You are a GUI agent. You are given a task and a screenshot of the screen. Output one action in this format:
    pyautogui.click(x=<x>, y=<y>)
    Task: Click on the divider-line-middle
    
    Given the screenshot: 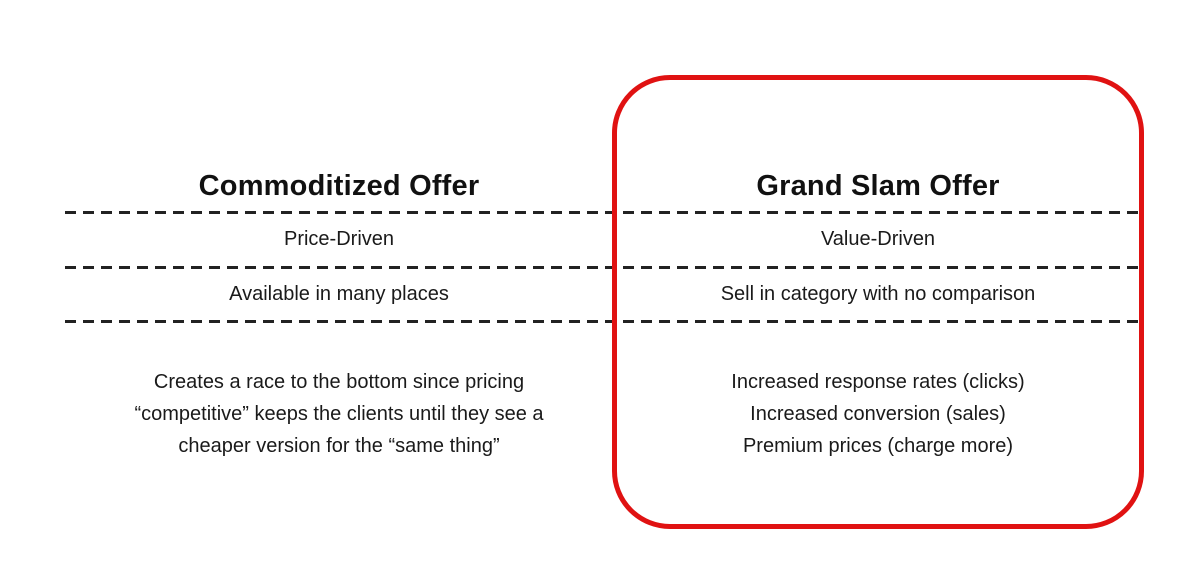 What is the action you would take?
    pyautogui.click(x=604, y=267)
    